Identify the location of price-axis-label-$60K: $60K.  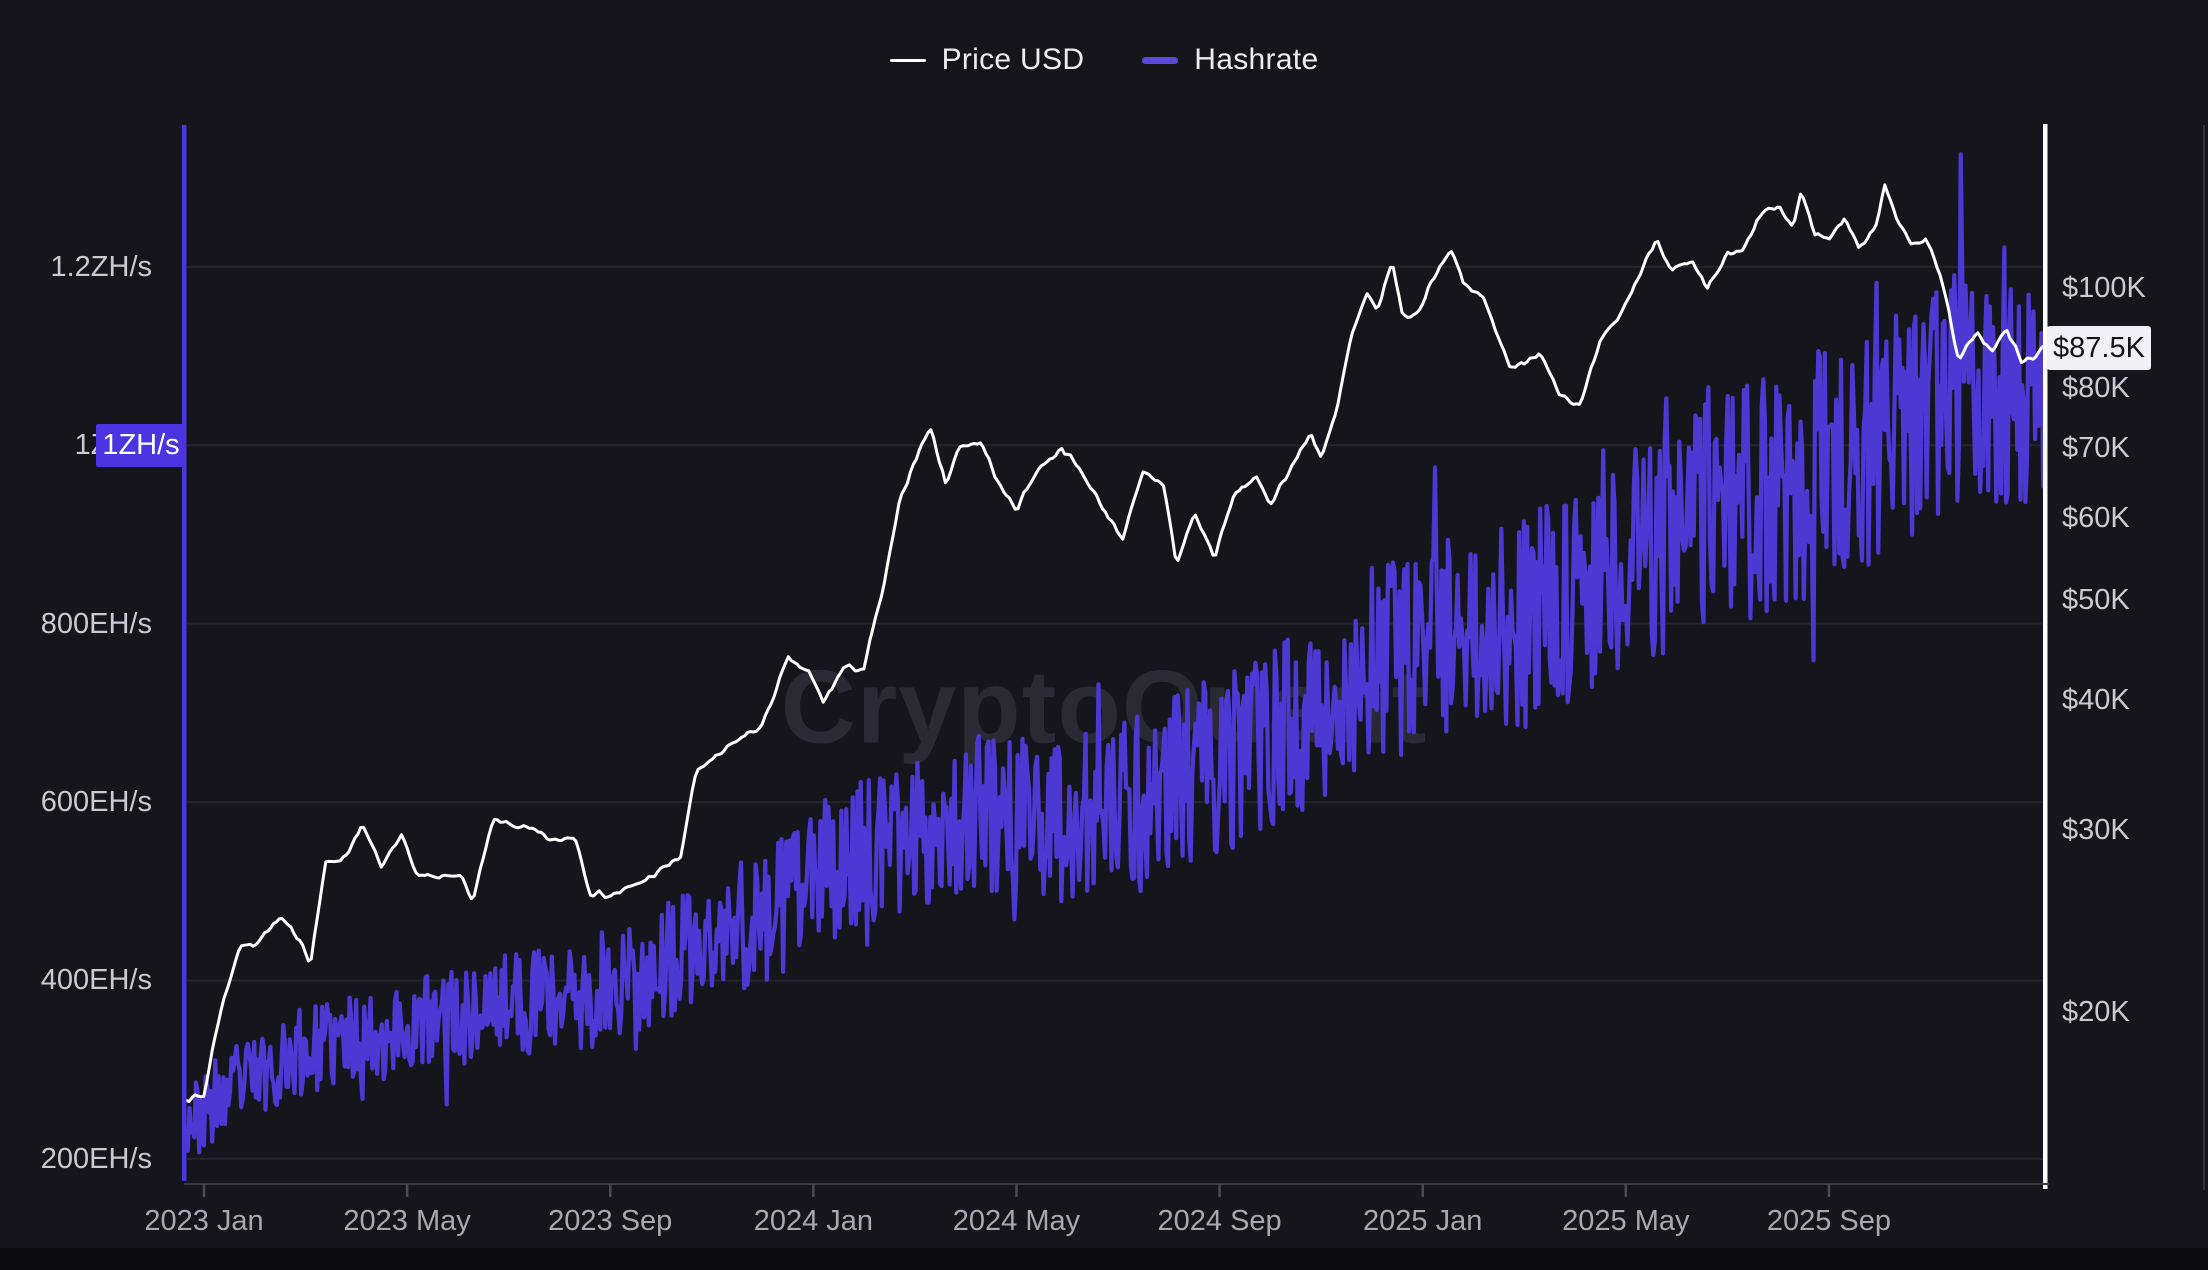
(2096, 517).